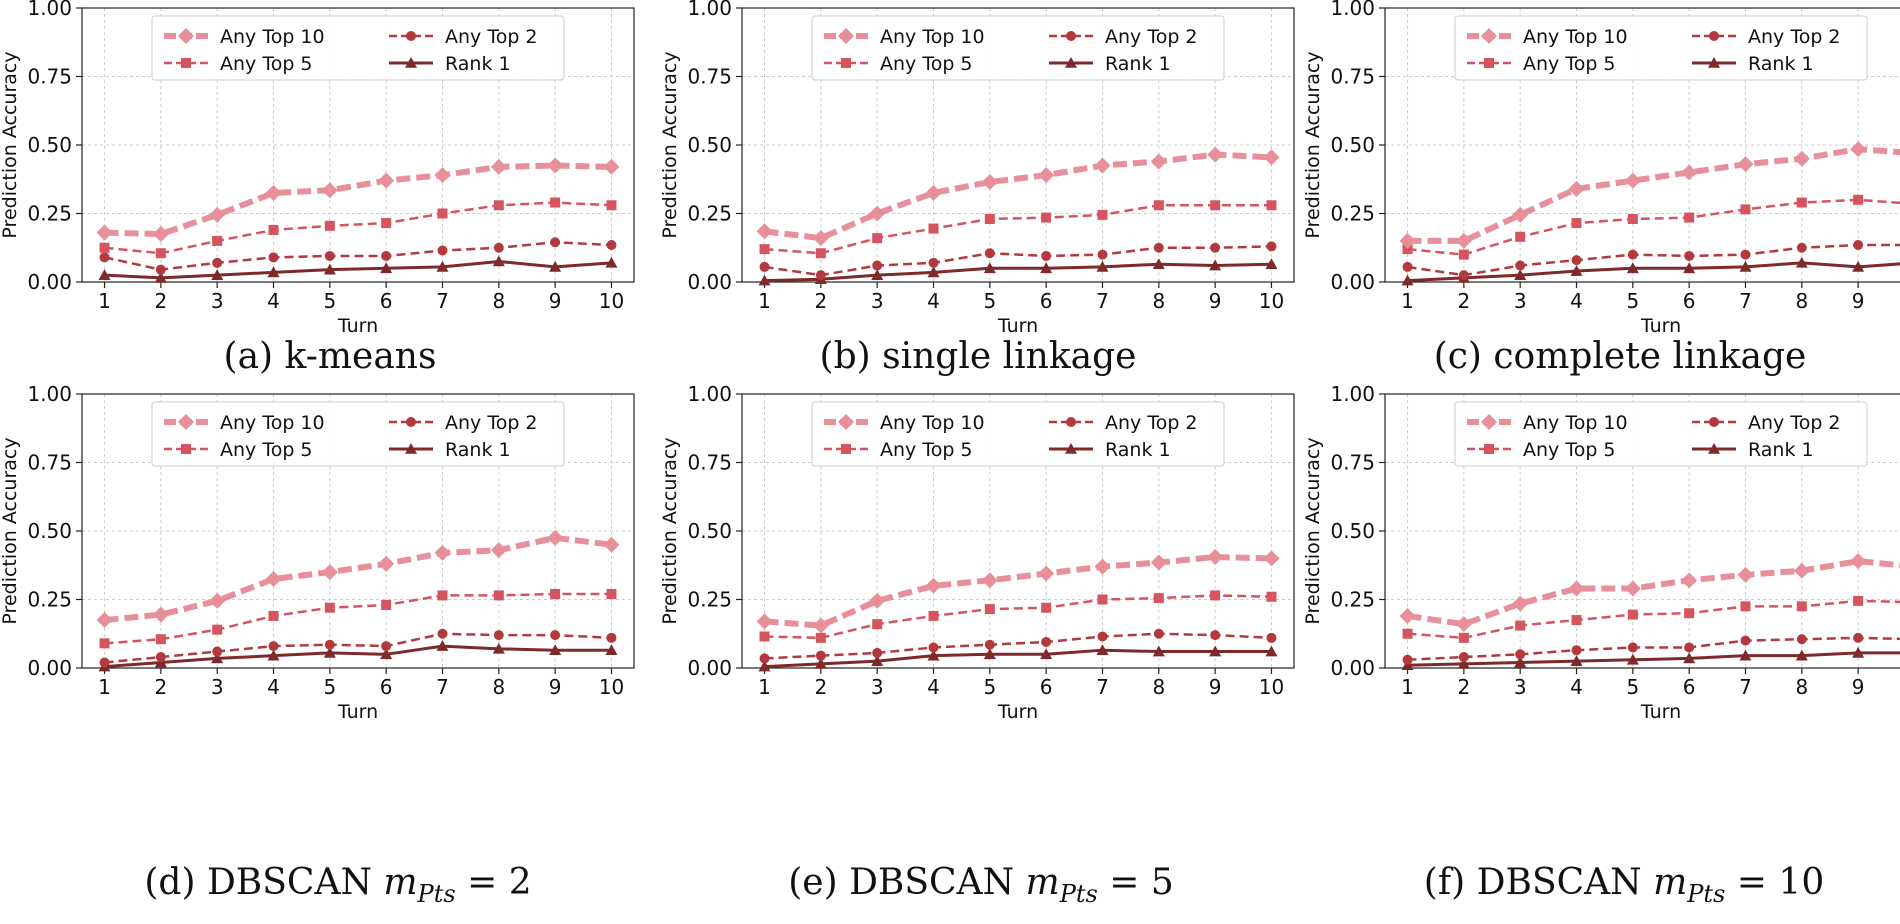  I want to click on caption-e-var: m, so click(1042, 882).